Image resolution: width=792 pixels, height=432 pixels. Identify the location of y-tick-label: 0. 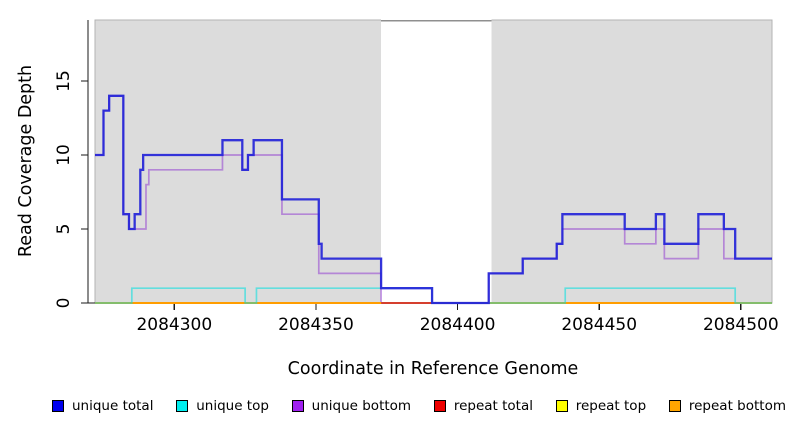
(64, 303).